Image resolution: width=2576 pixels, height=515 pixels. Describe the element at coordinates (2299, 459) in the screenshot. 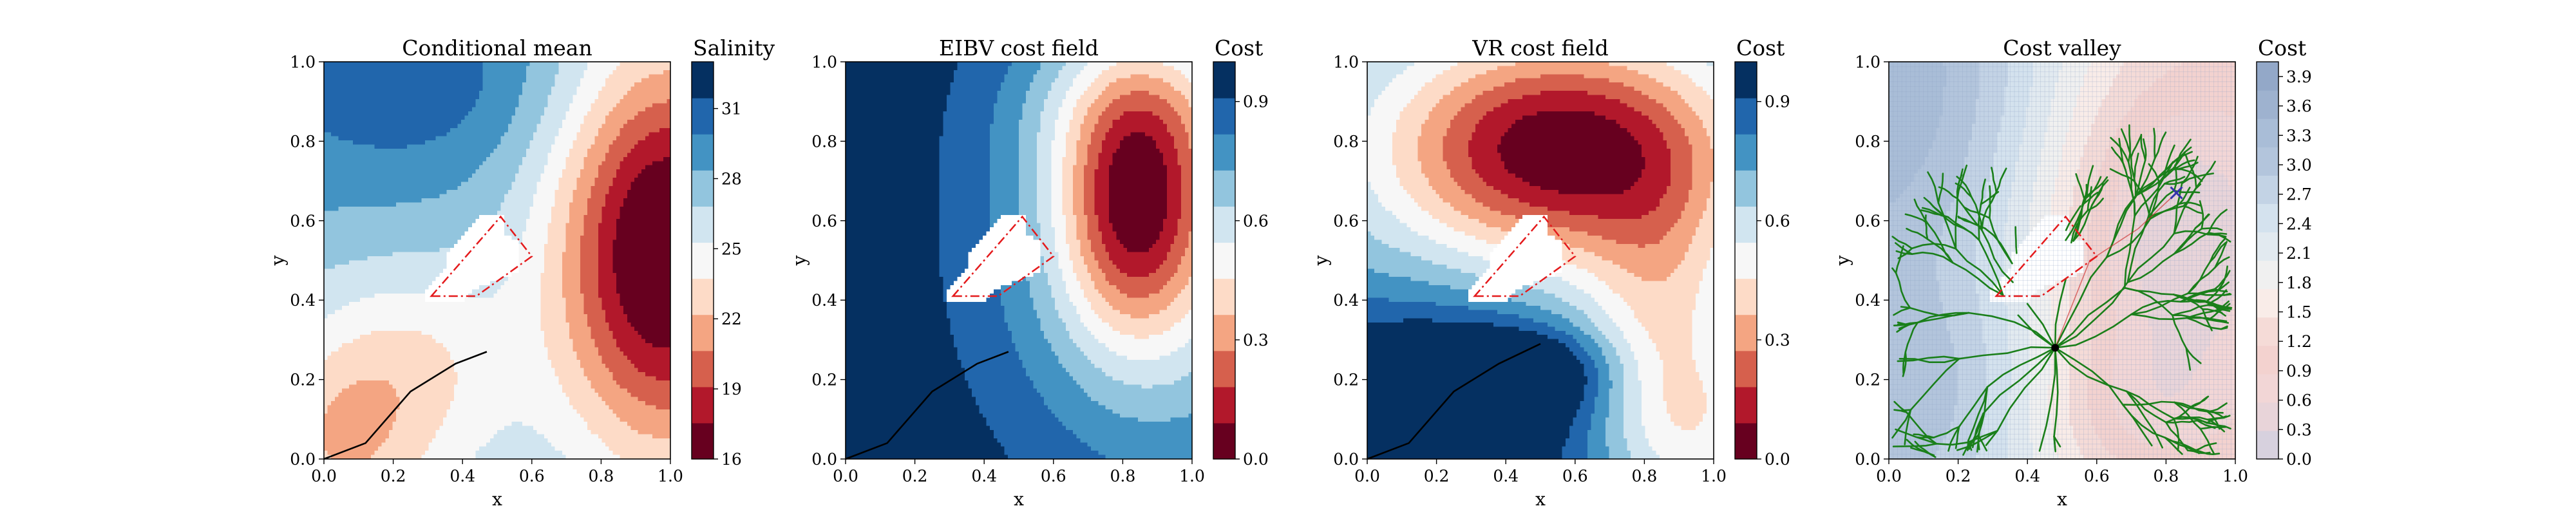

I see `colorbar-tick-label: 0.0` at that location.